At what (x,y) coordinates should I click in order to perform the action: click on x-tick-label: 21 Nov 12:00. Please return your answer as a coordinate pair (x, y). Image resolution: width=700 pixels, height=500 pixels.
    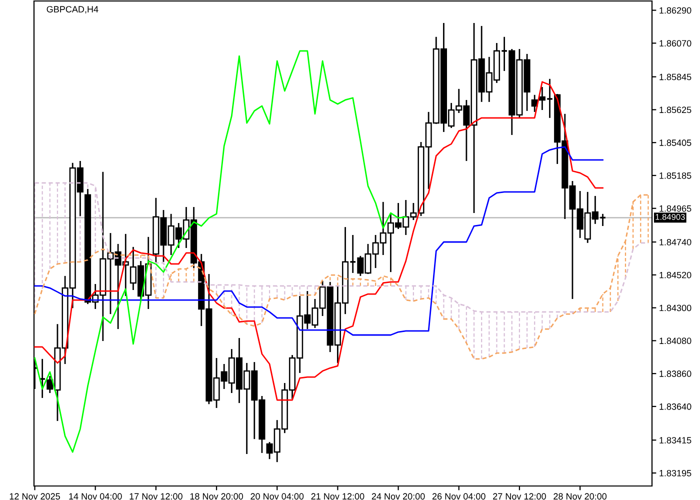
    Looking at the image, I should click on (337, 496).